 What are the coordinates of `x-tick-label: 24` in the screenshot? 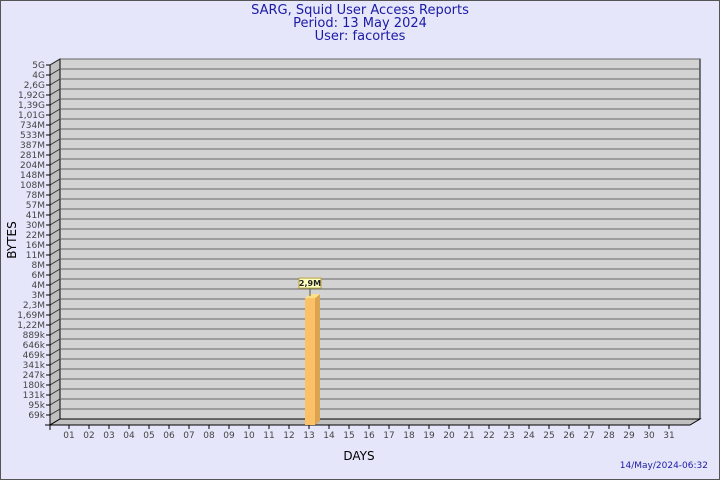 It's located at (529, 436).